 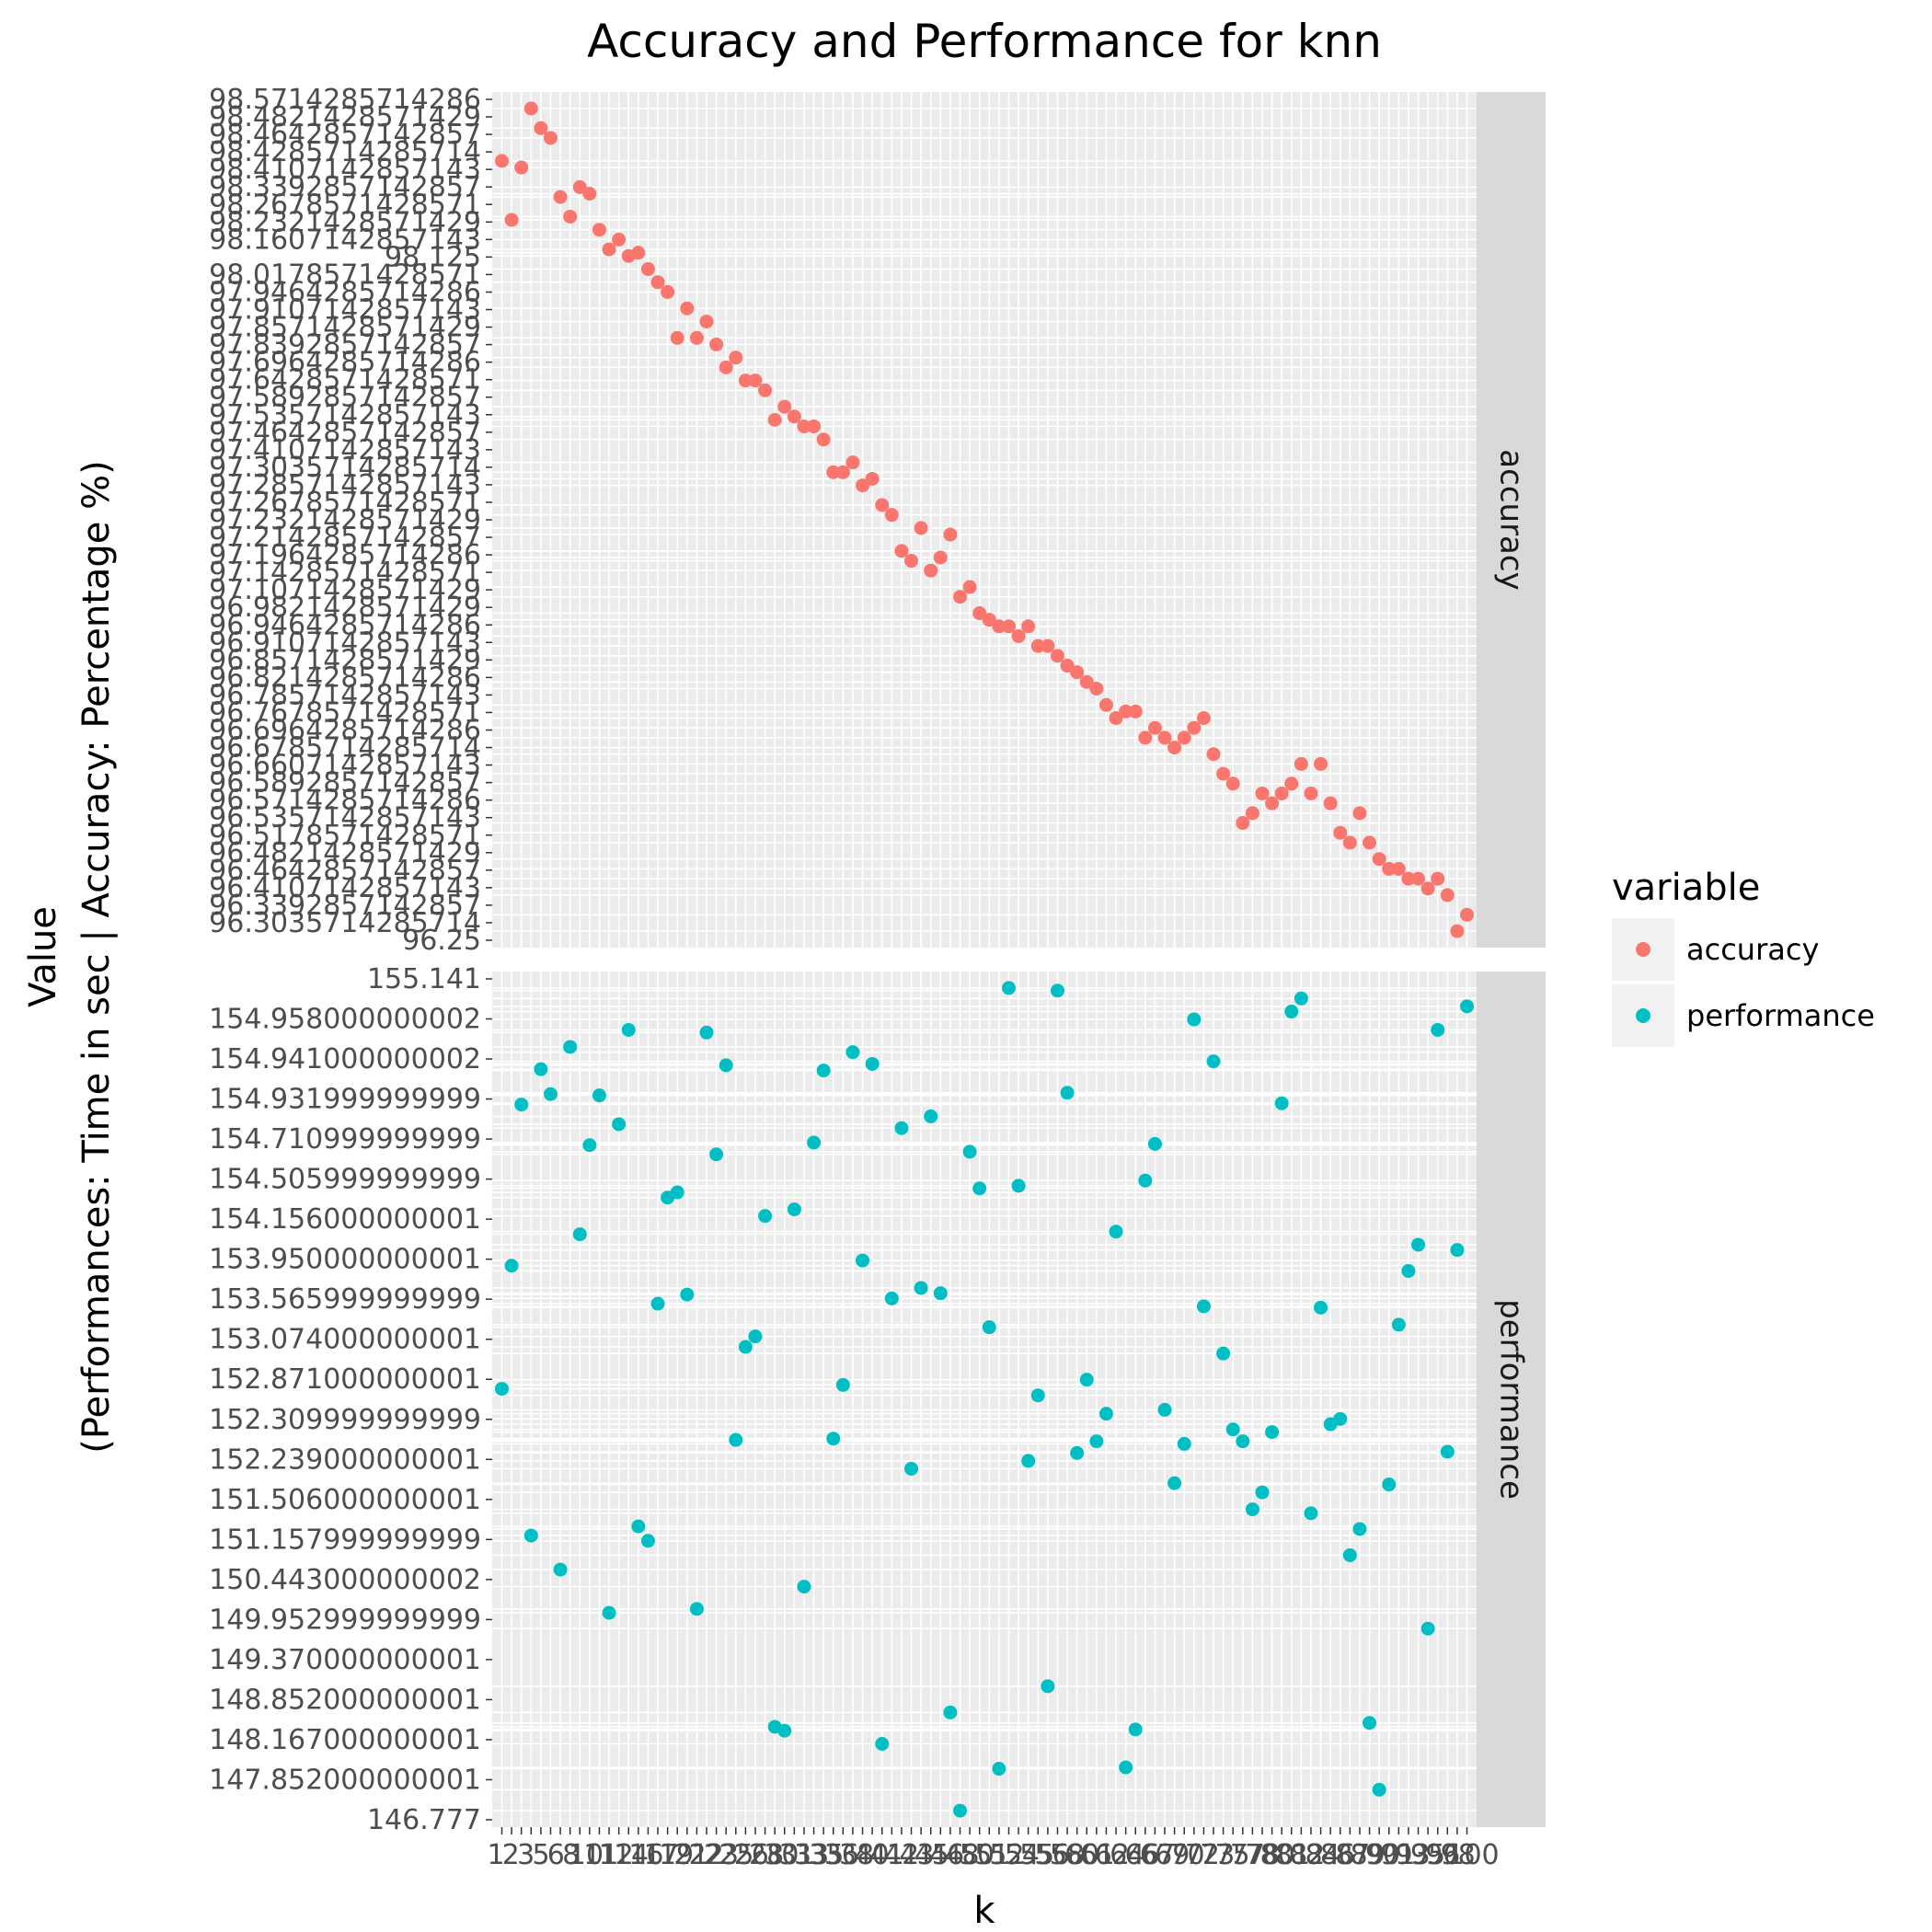 I want to click on x-tick-label: 2, so click(x=511, y=1855).